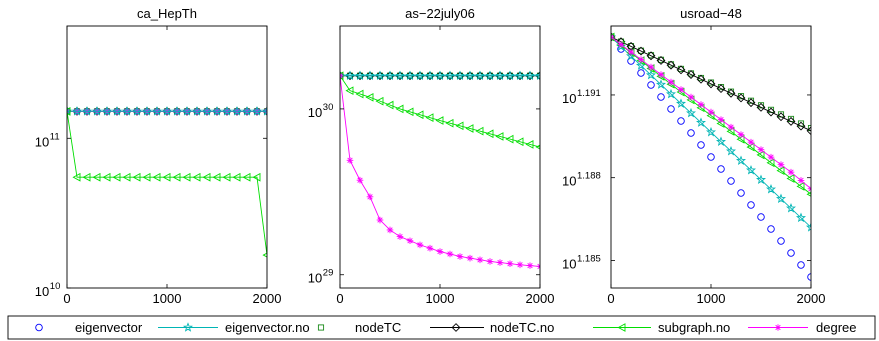 The image size is (879, 341). Describe the element at coordinates (711, 13) in the screenshot. I see `chart-title: usroad−48` at that location.